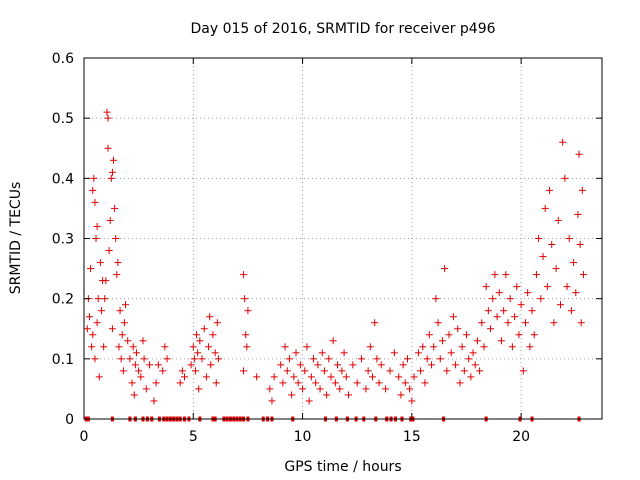  What do you see at coordinates (63, 240) in the screenshot?
I see `y-tick-label: 0.3` at bounding box center [63, 240].